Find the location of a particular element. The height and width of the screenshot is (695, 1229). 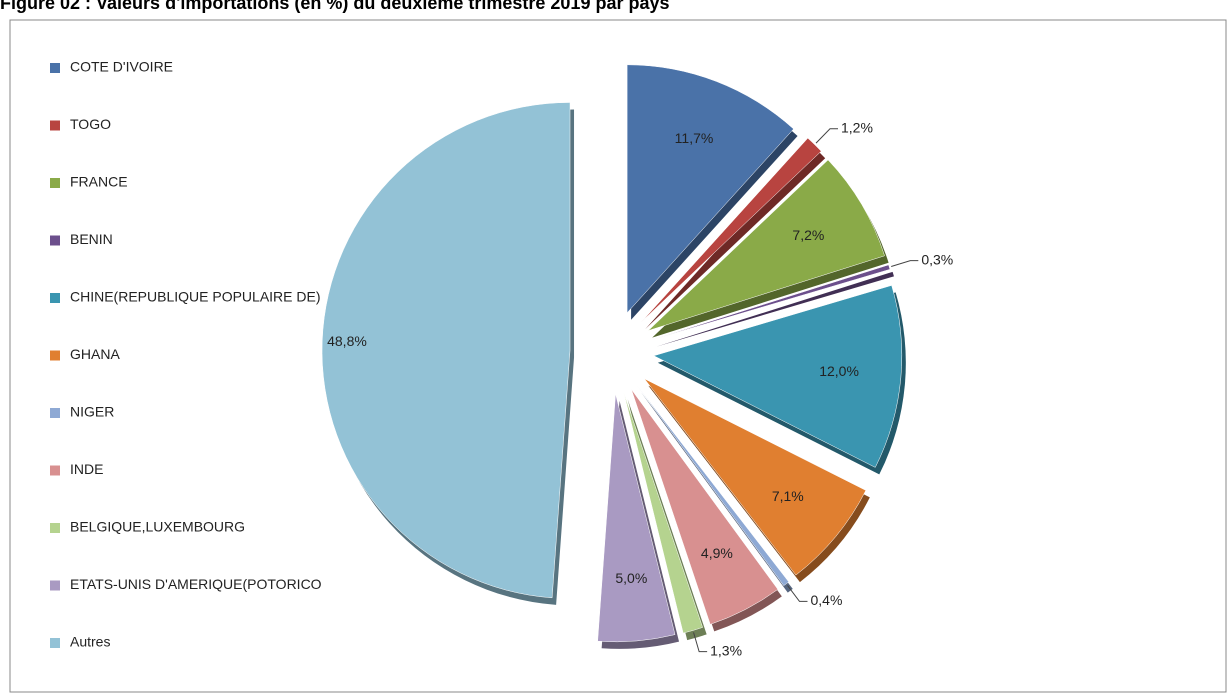

data-label: 5,0% is located at coordinates (631, 578).